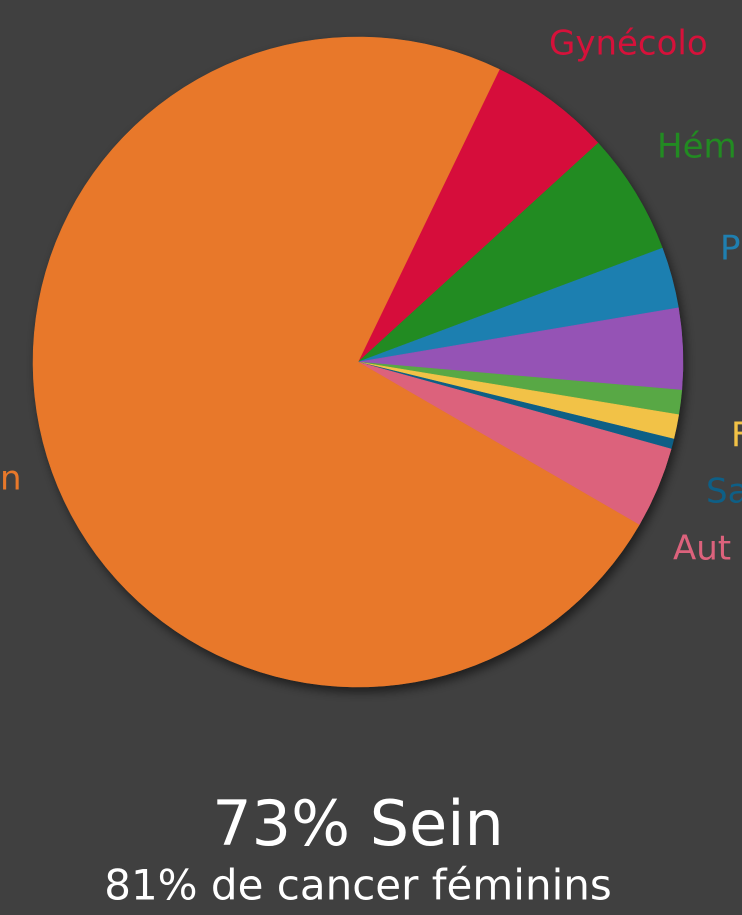 This screenshot has width=742, height=915. I want to click on slice-label: Sa, so click(724, 492).